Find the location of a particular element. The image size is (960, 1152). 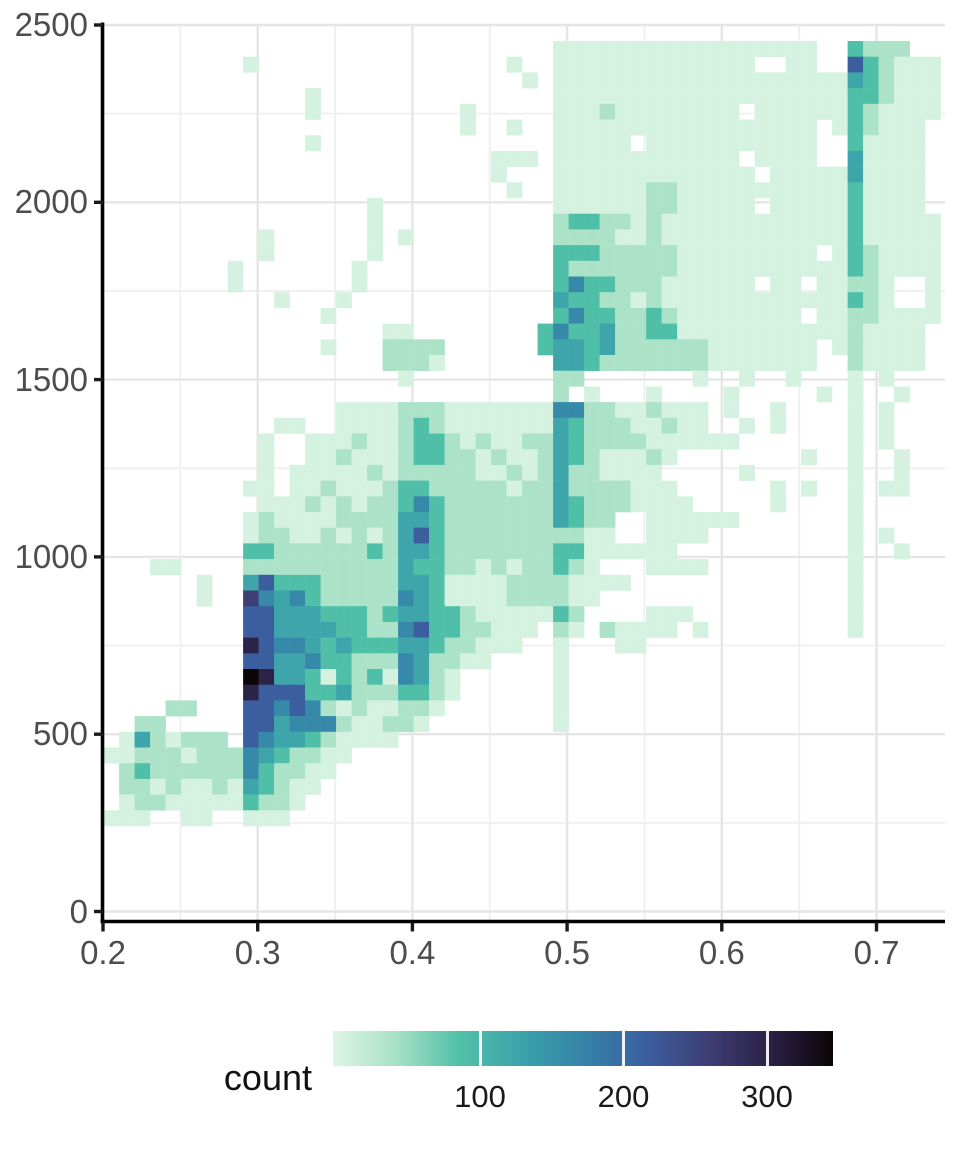

x-tick-label: 0.7 is located at coordinates (876, 952).